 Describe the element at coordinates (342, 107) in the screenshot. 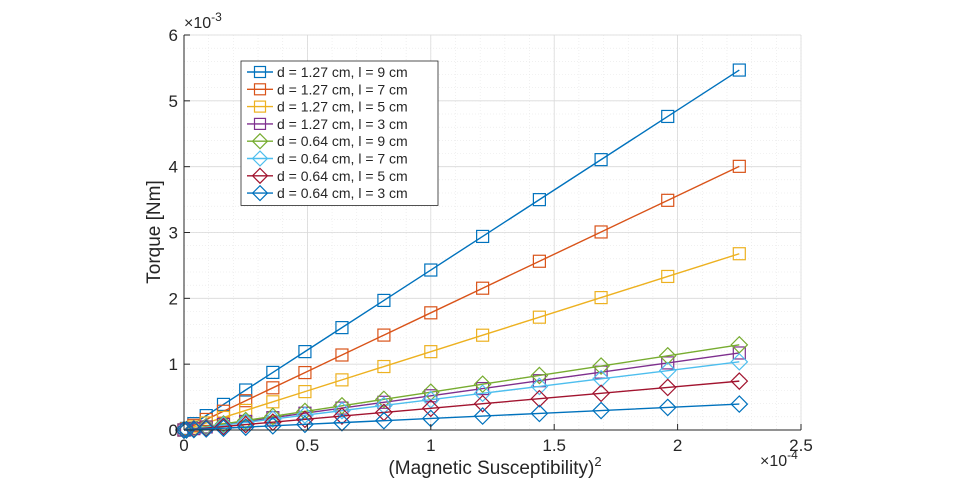

I see `legend-label: d = 1.27 cm, l = 5 cm` at that location.